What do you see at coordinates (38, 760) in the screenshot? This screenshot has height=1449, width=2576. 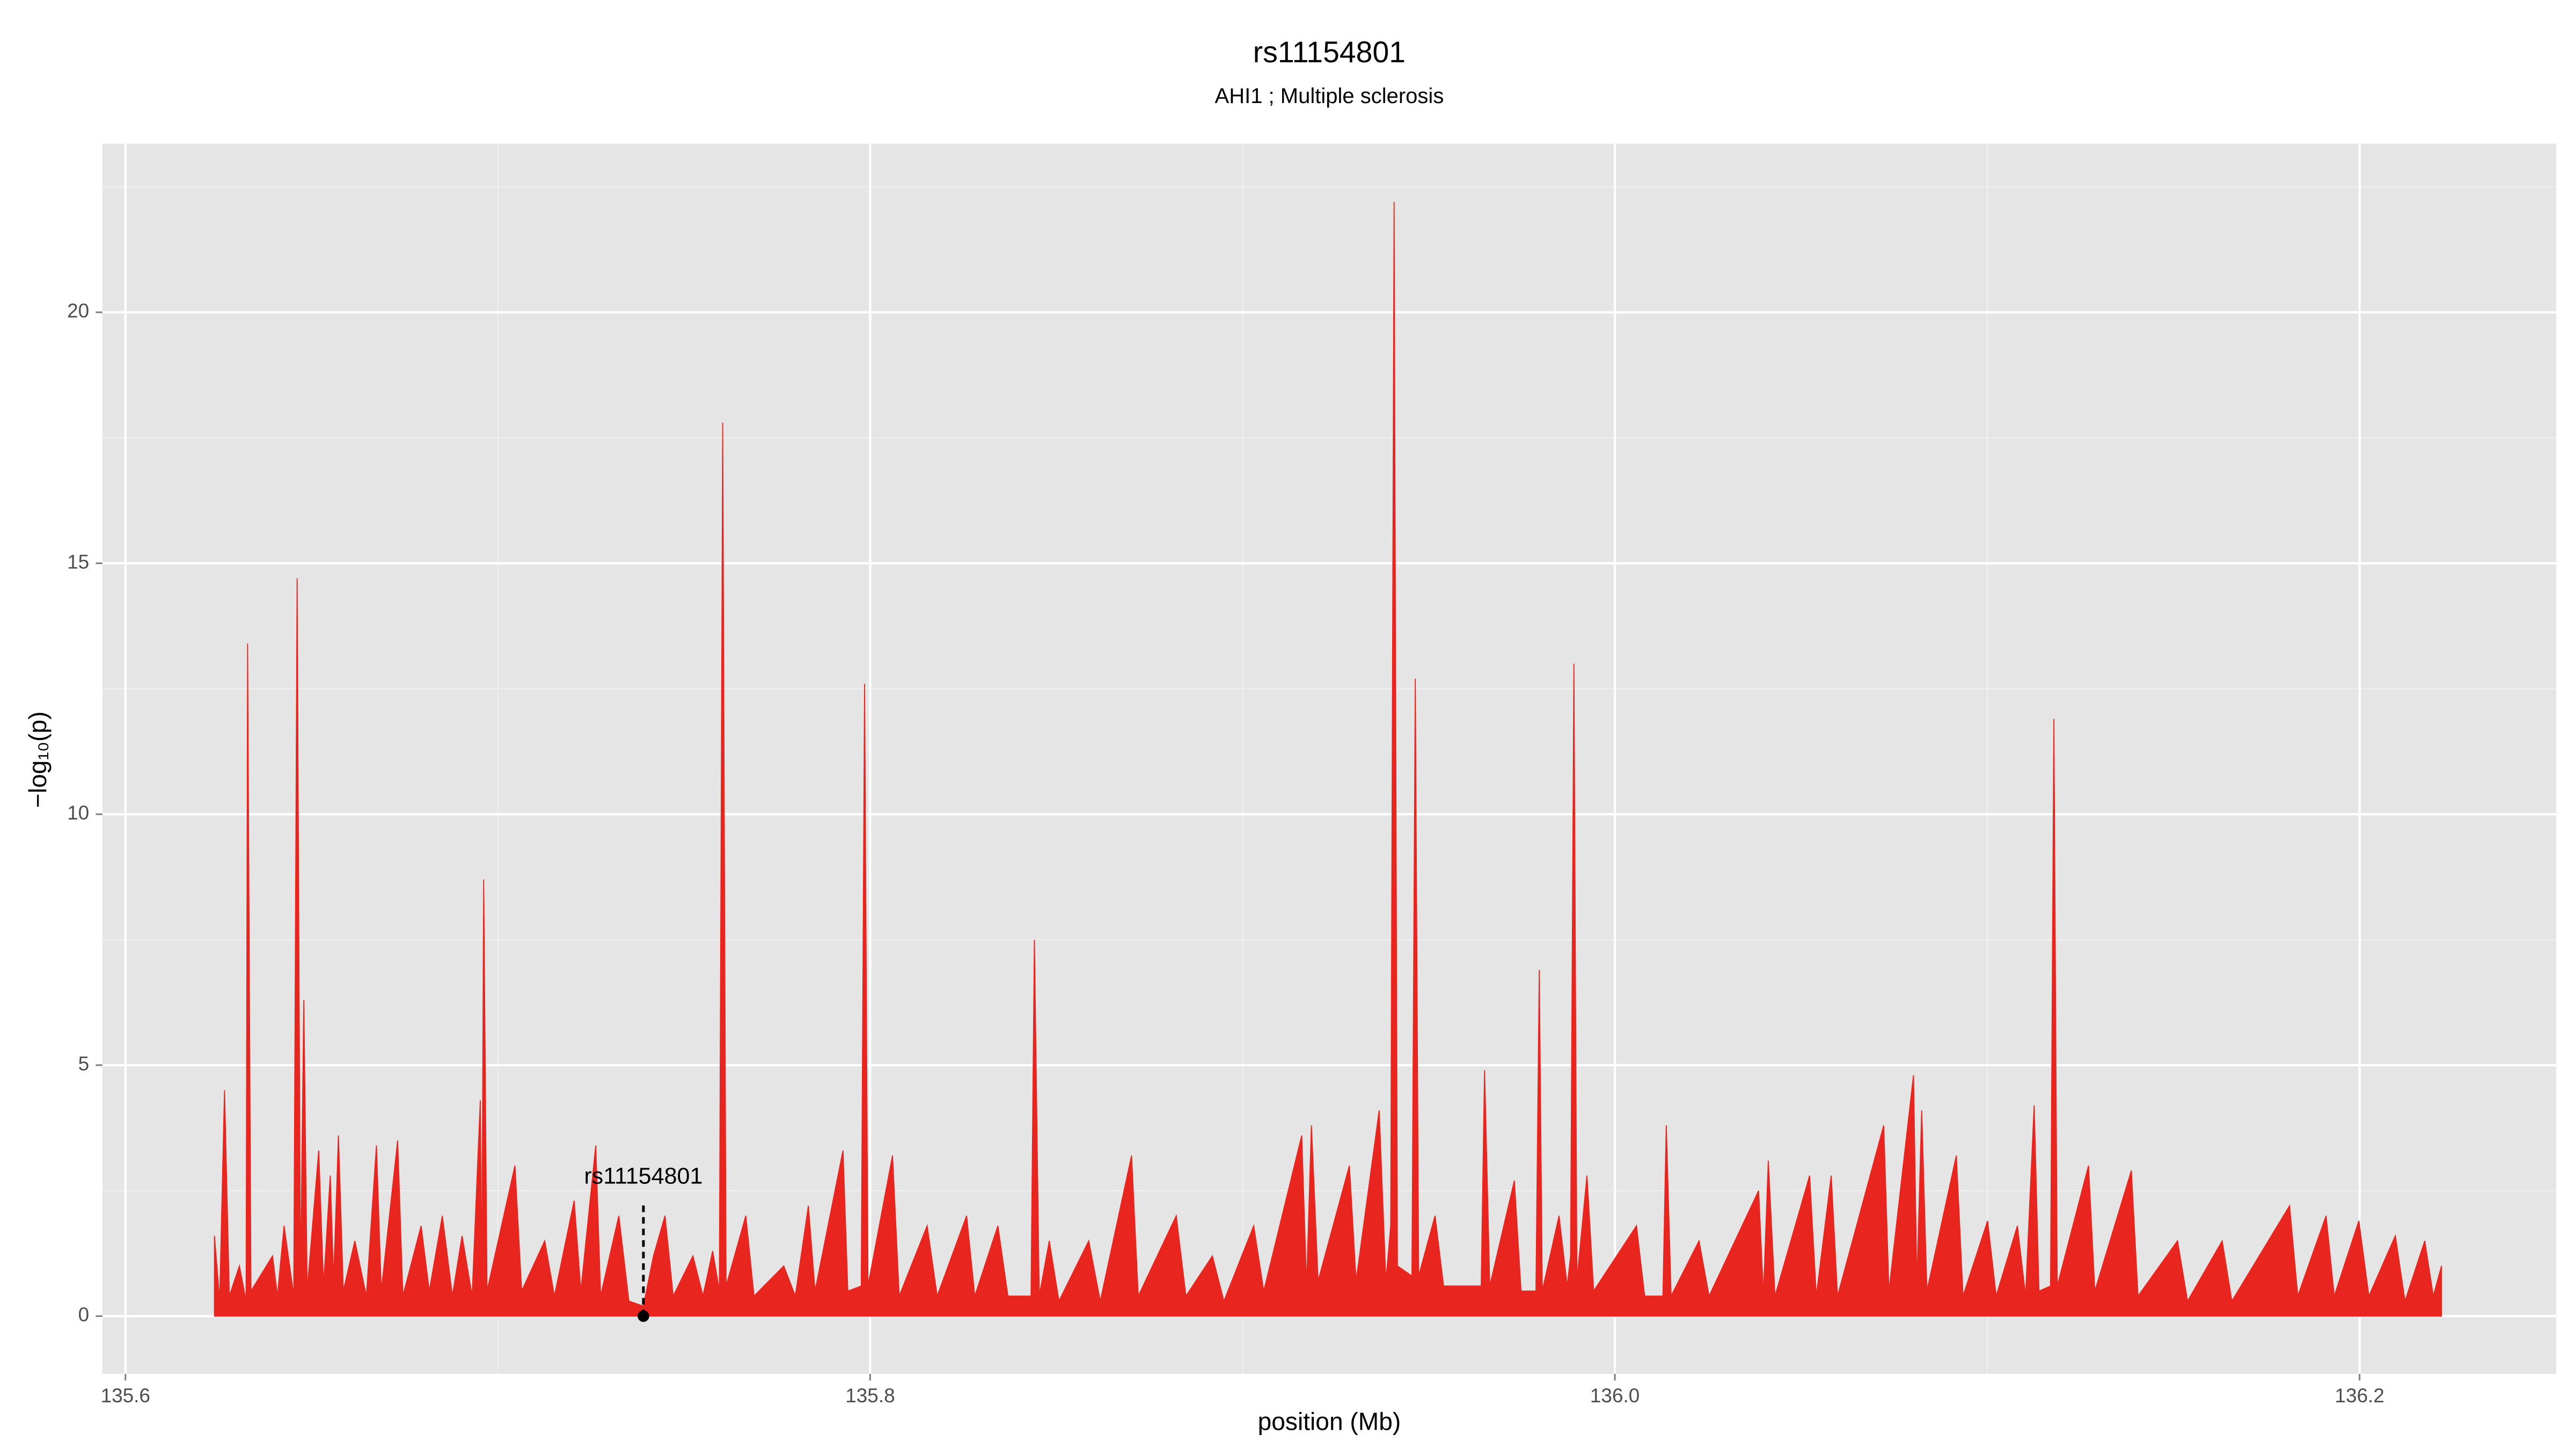 I see `y-axis-label: −log₁₀(p)` at bounding box center [38, 760].